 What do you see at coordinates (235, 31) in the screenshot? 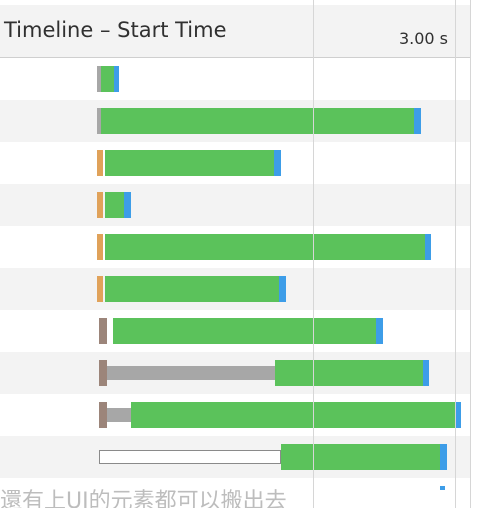
I see `timeline-column-header: Timeline – Start Time 3.00 s` at bounding box center [235, 31].